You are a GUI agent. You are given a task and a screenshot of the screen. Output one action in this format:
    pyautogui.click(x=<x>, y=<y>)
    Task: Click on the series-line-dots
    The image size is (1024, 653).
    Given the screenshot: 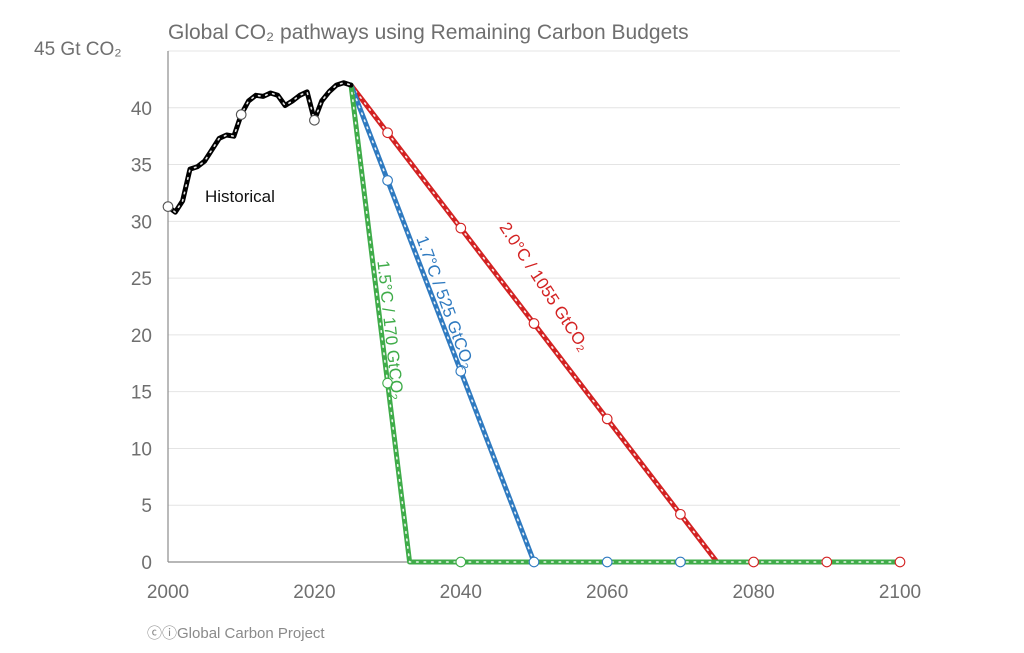 What is the action you would take?
    pyautogui.click(x=259, y=147)
    